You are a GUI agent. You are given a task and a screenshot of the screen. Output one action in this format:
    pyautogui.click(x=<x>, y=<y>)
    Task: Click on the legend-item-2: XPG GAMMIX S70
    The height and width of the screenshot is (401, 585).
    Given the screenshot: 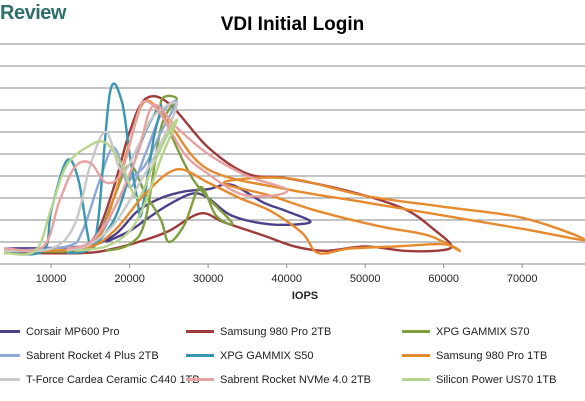 What is the action you would take?
    pyautogui.click(x=466, y=332)
    